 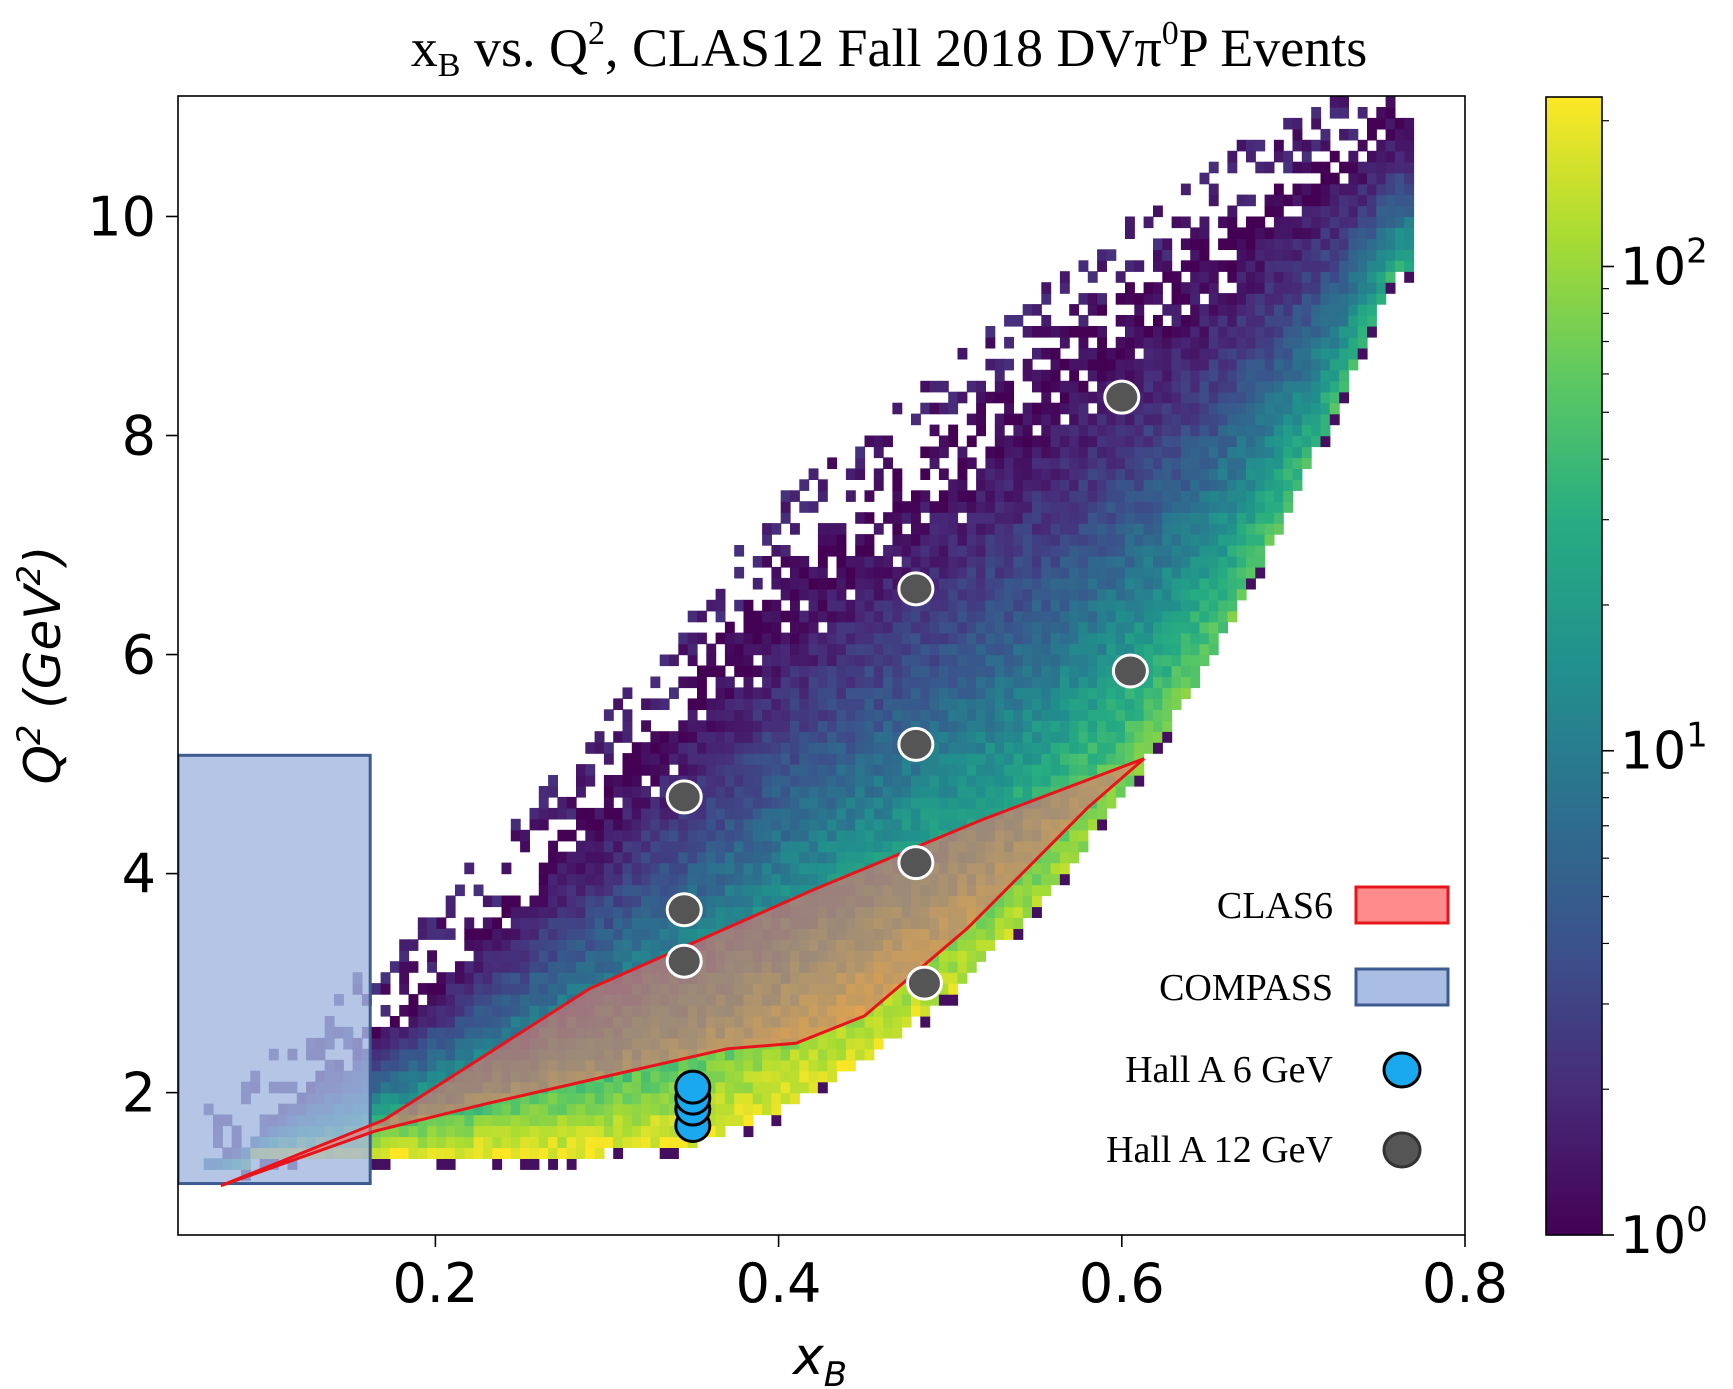 I want to click on y-tick-label: 6, so click(x=139, y=655).